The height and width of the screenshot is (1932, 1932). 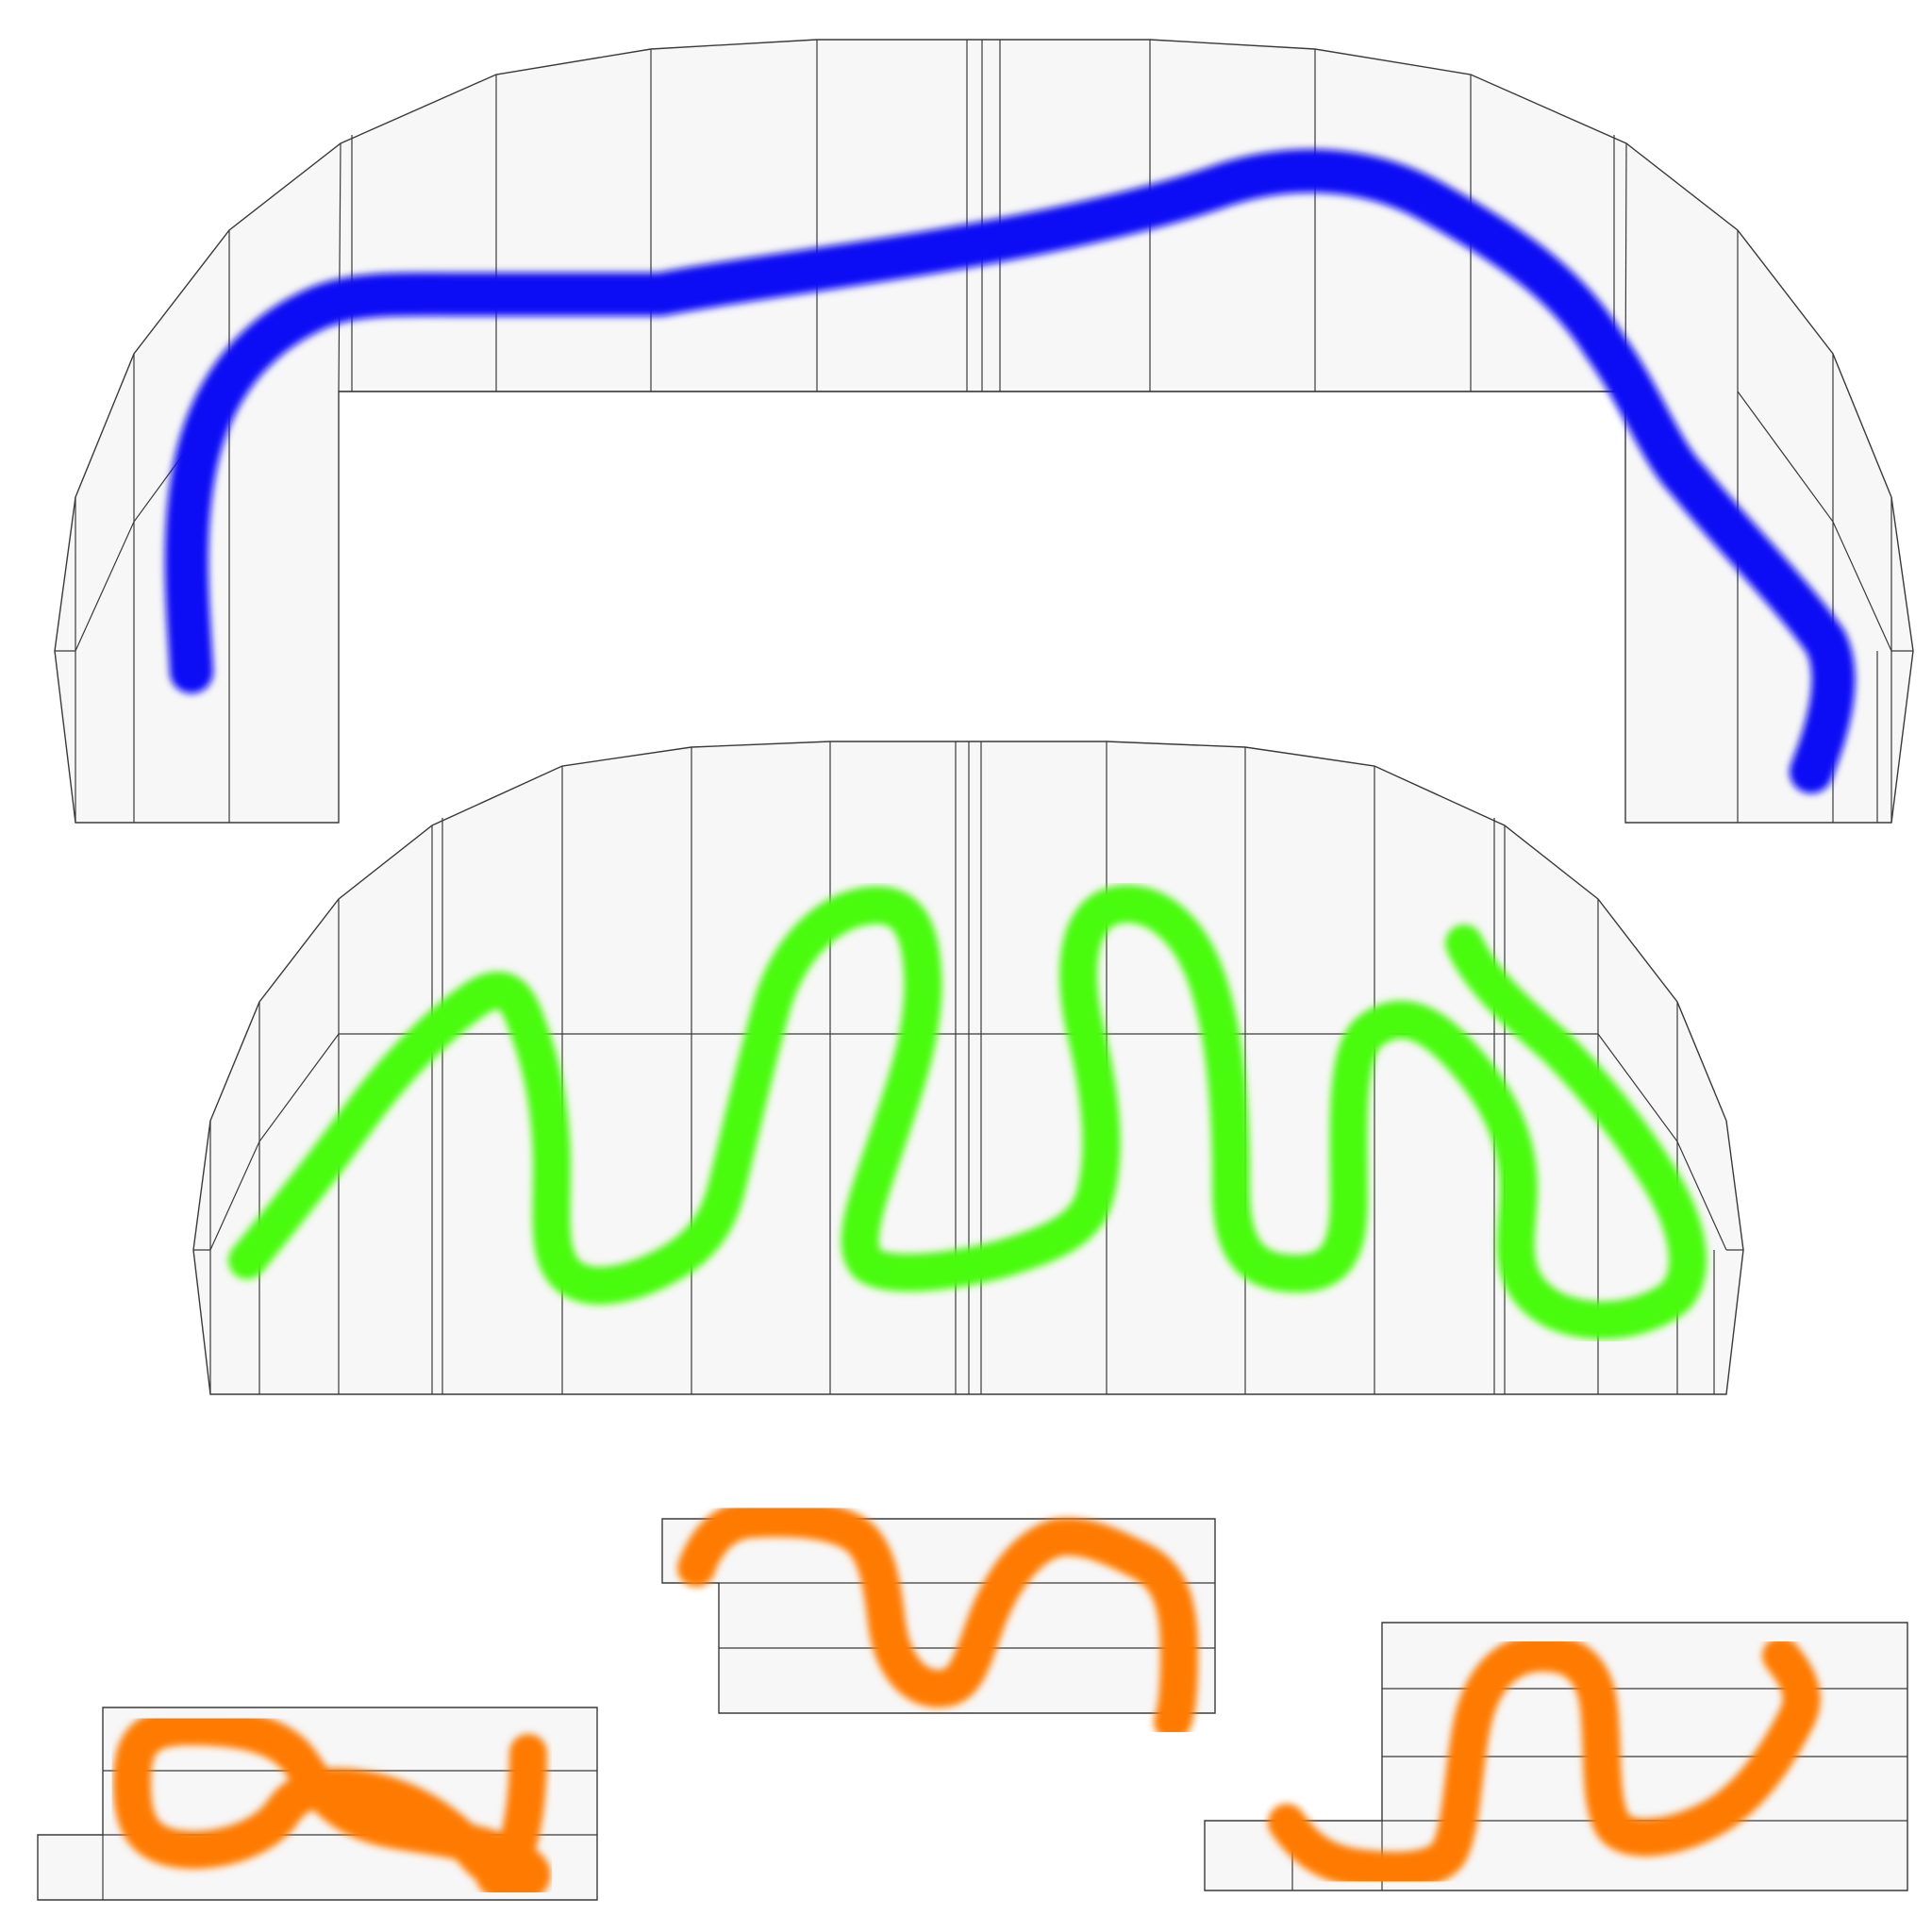 I want to click on orange-stroke-middle, so click(x=937, y=1620).